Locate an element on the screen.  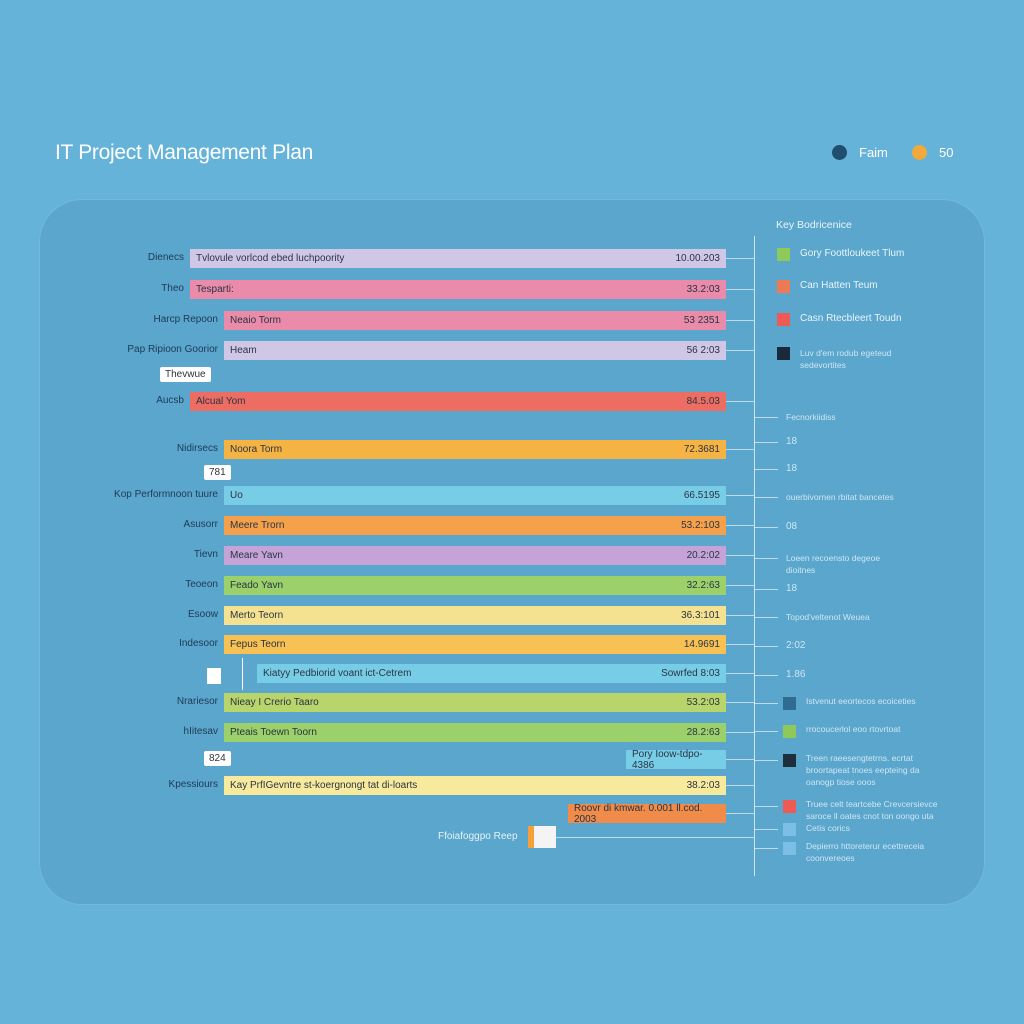
bar-label: Nieay I Crerio Taaro is located at coordinates (274, 702).